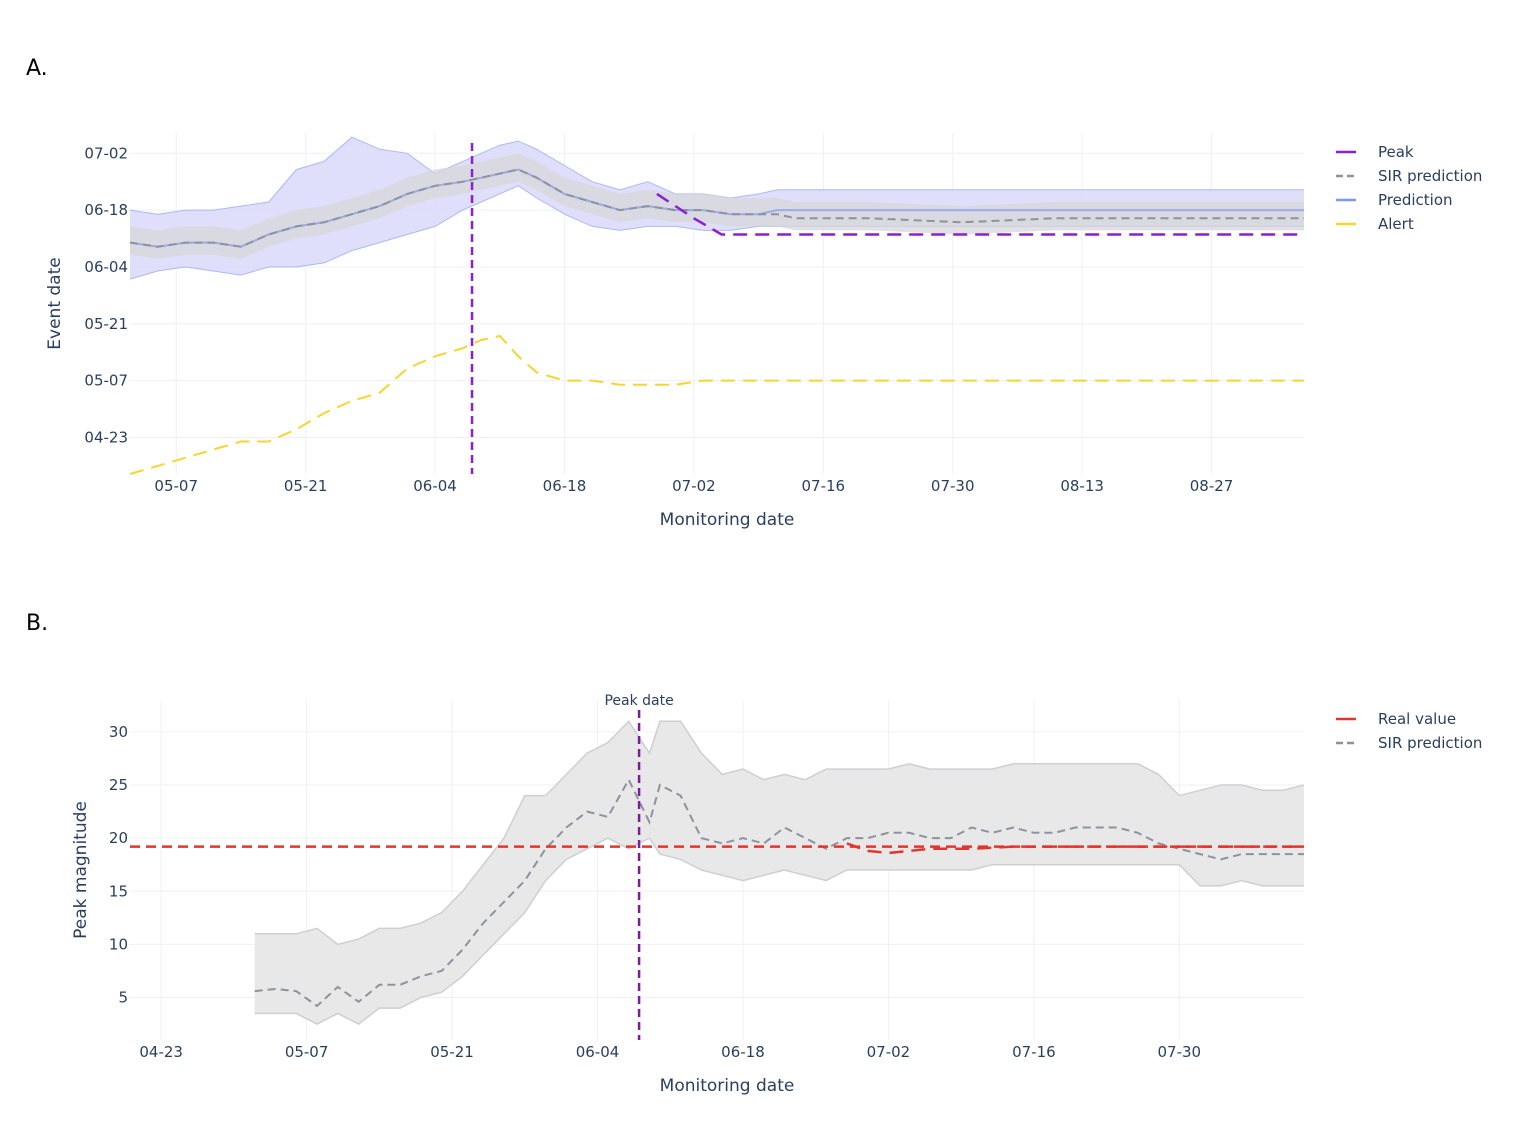  Describe the element at coordinates (123, 998) in the screenshot. I see `y-tick-label: 5` at that location.